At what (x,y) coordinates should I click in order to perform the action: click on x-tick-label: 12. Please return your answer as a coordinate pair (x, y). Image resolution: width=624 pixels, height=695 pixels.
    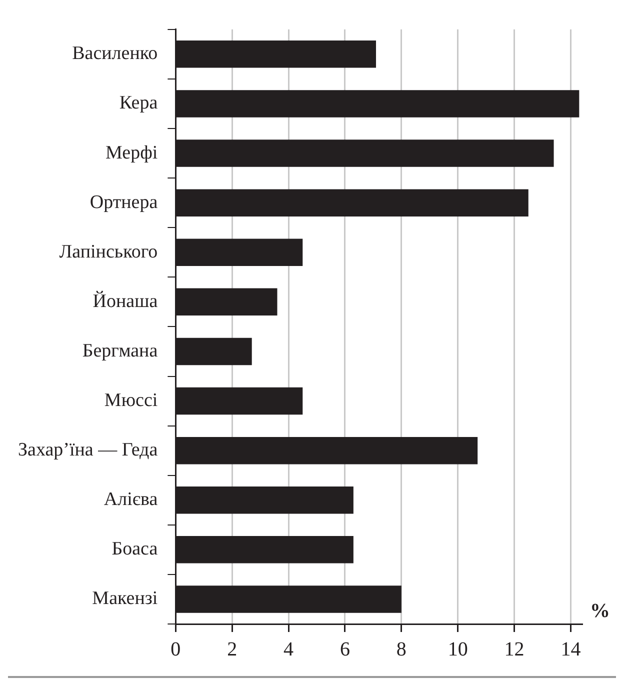
    Looking at the image, I should click on (514, 649).